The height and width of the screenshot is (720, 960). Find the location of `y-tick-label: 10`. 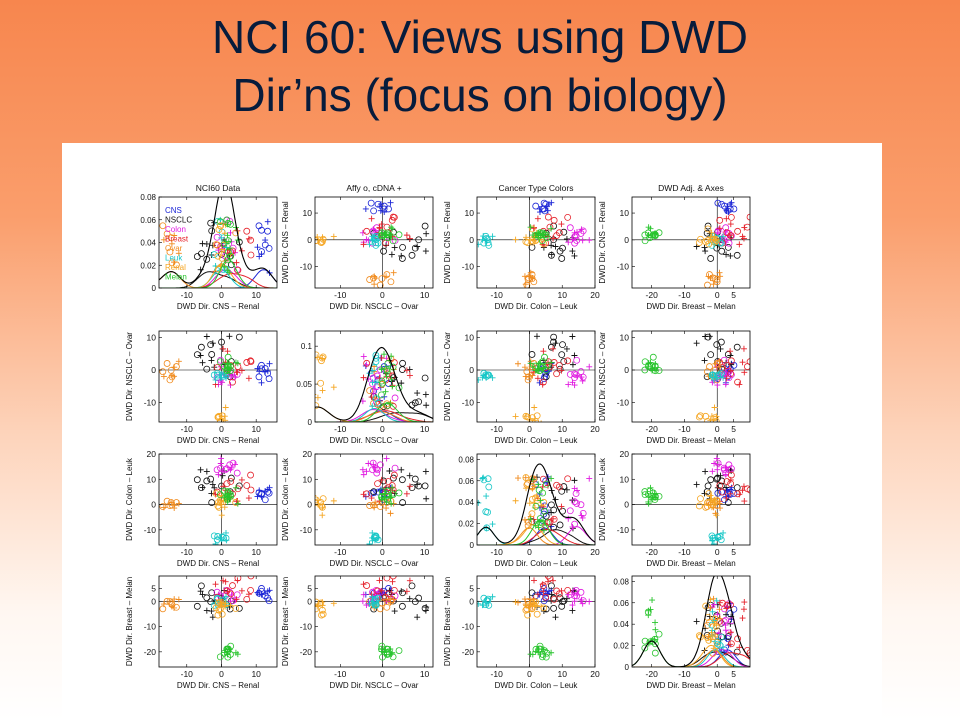

y-tick-label: 10 is located at coordinates (470, 213).